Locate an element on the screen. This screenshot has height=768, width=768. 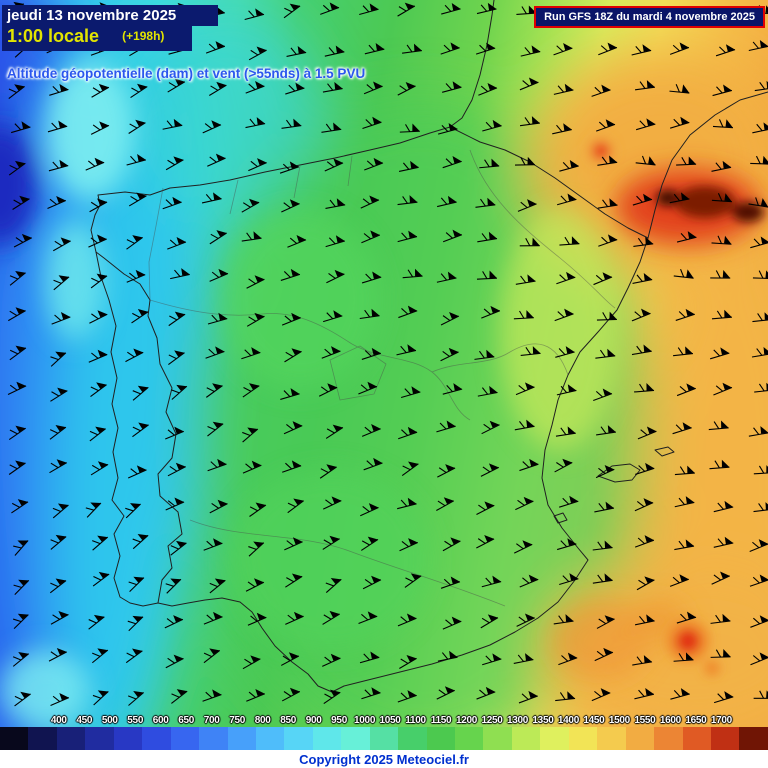
time-label: 1:00 locale (+198h) is located at coordinates (97, 38).